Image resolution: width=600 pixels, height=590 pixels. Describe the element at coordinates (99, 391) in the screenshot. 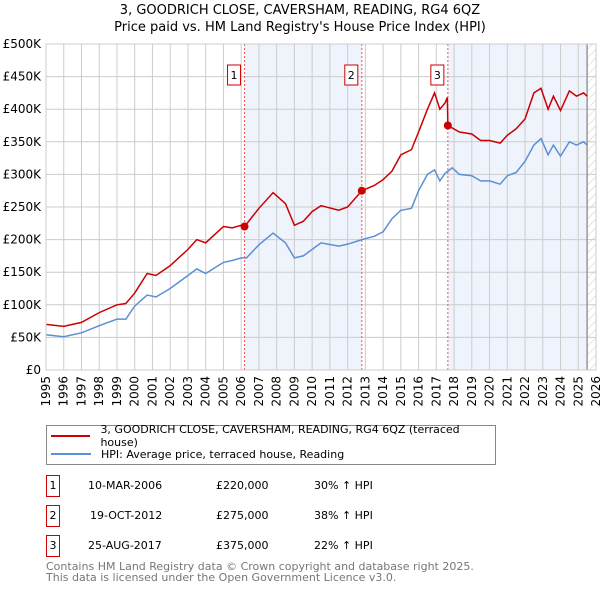

I see `x-tick-label: 1998` at that location.